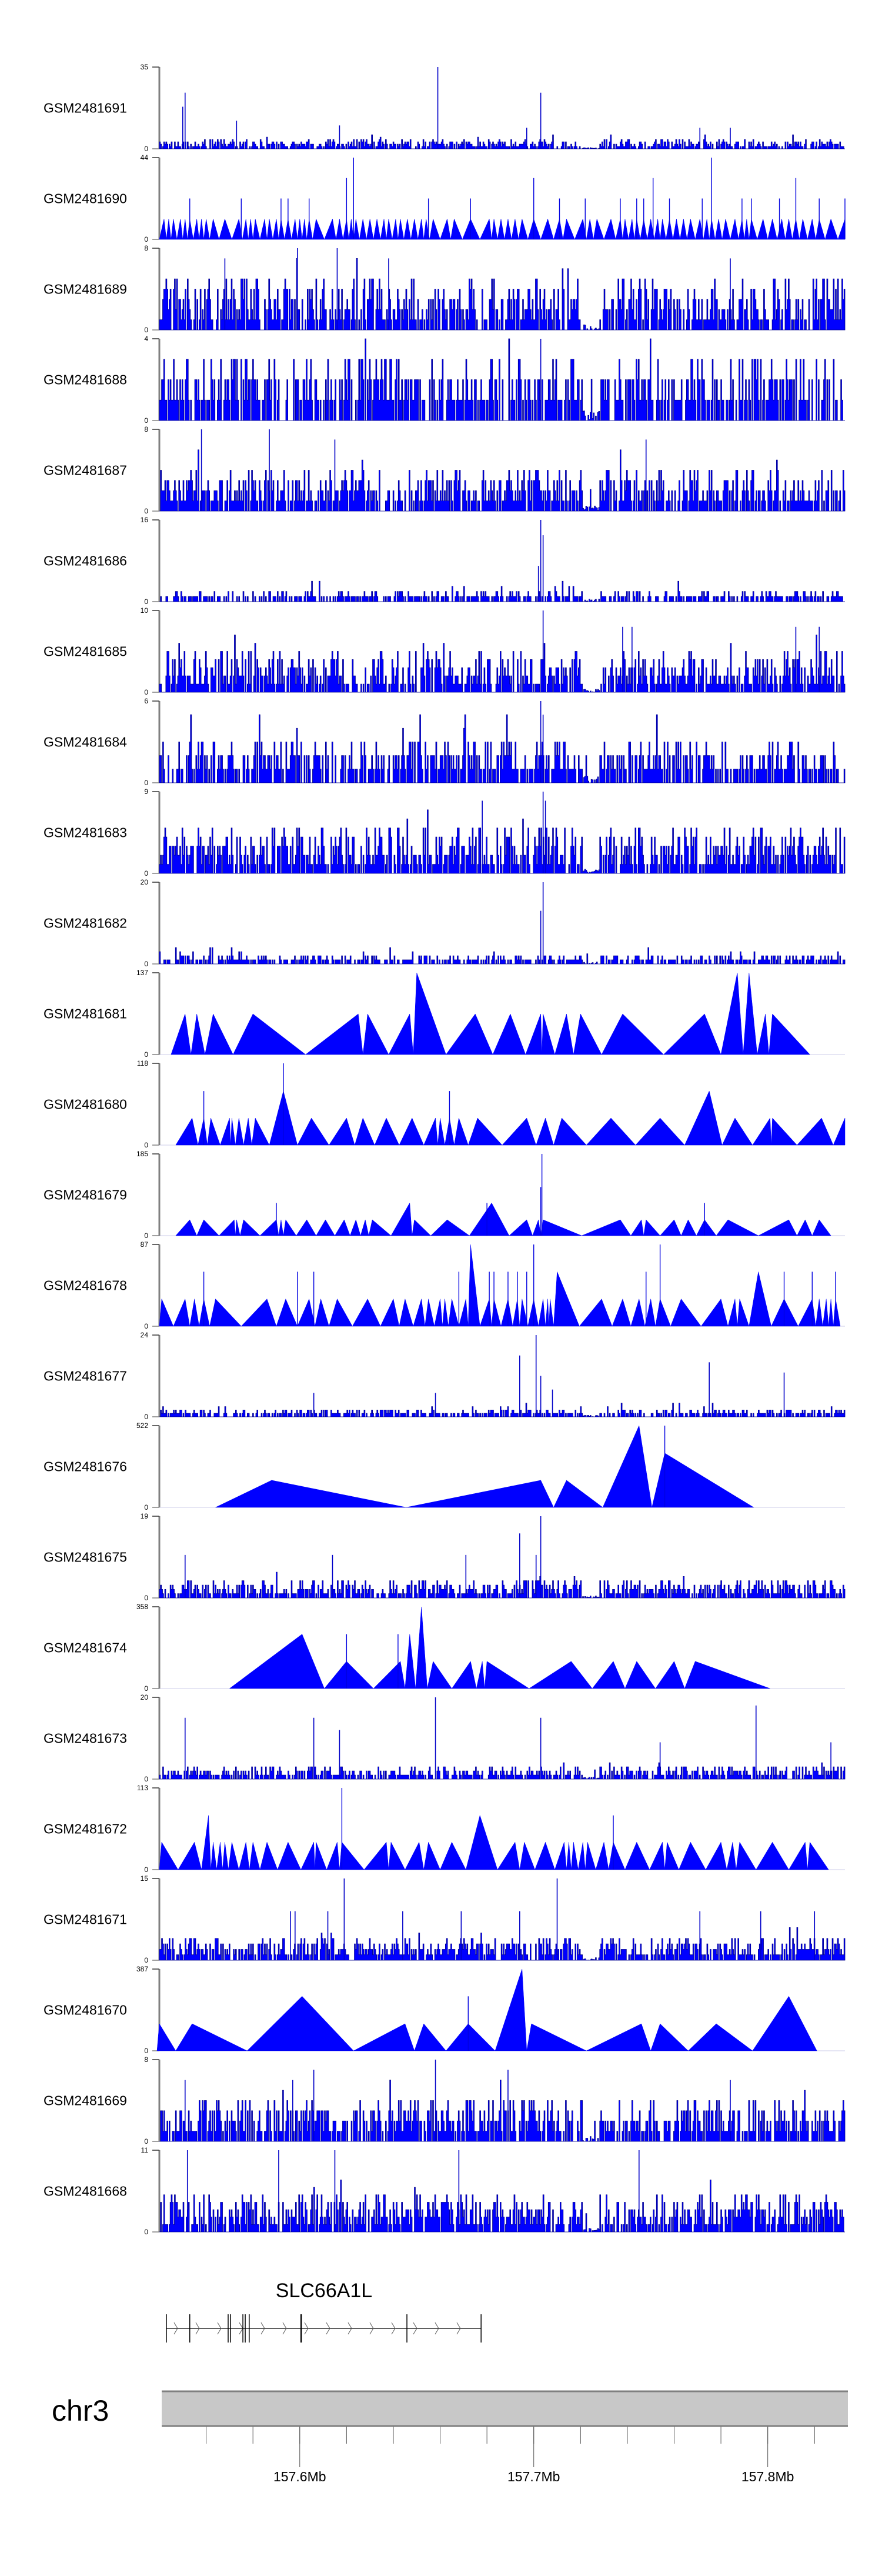  I want to click on track-label: GSM2481684, so click(85, 741).